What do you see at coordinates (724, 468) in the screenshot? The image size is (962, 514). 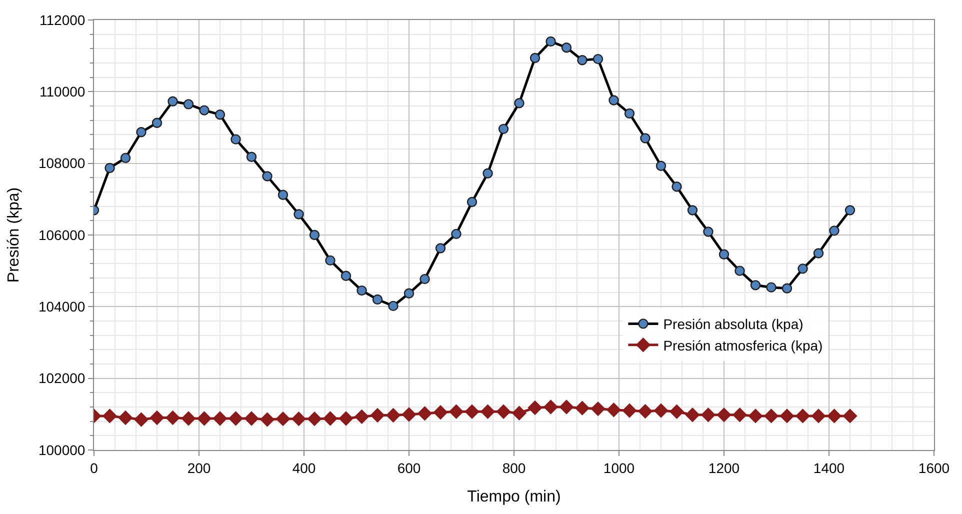 I see `x-tick-label: 1200` at bounding box center [724, 468].